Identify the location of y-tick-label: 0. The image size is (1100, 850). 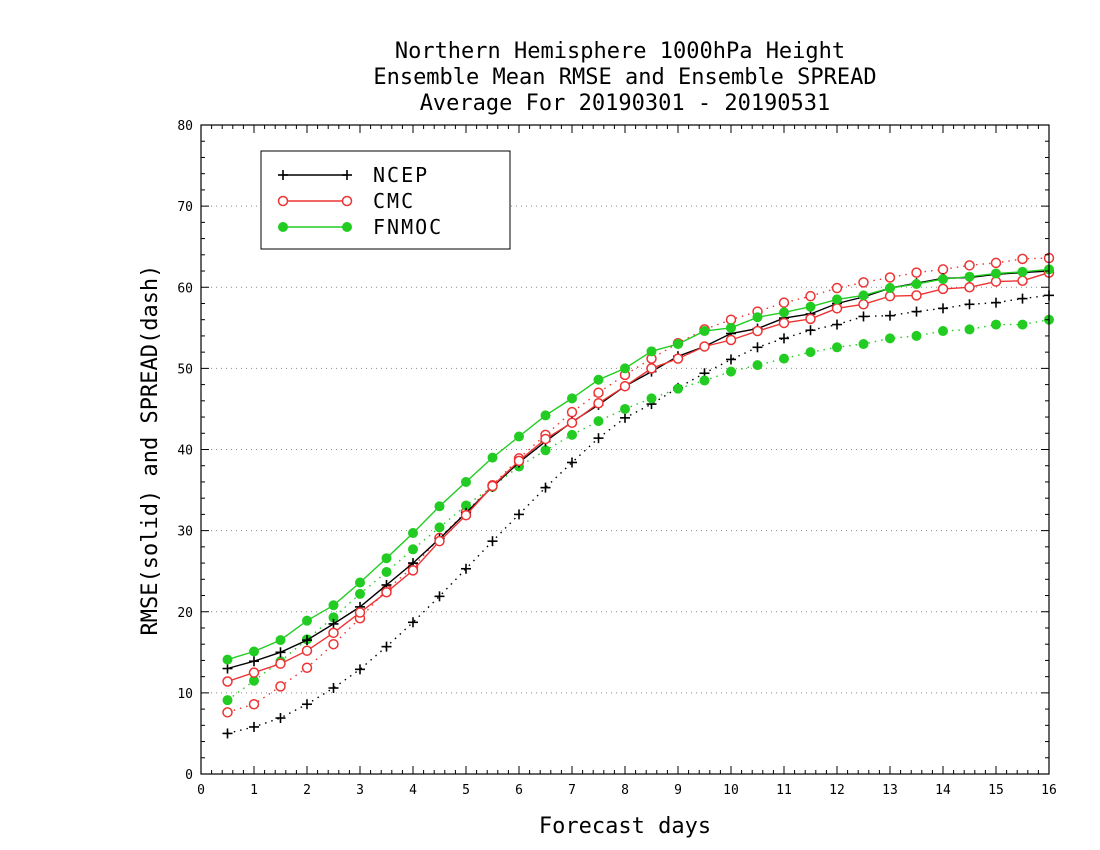
(189, 775).